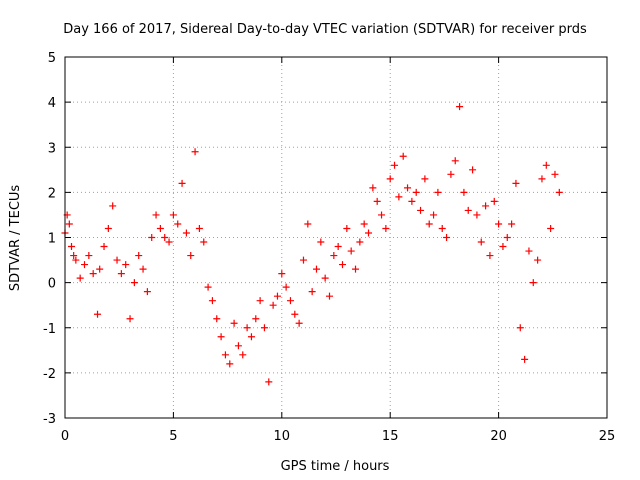 The height and width of the screenshot is (480, 640). I want to click on y-tick-label: -1, so click(49, 329).